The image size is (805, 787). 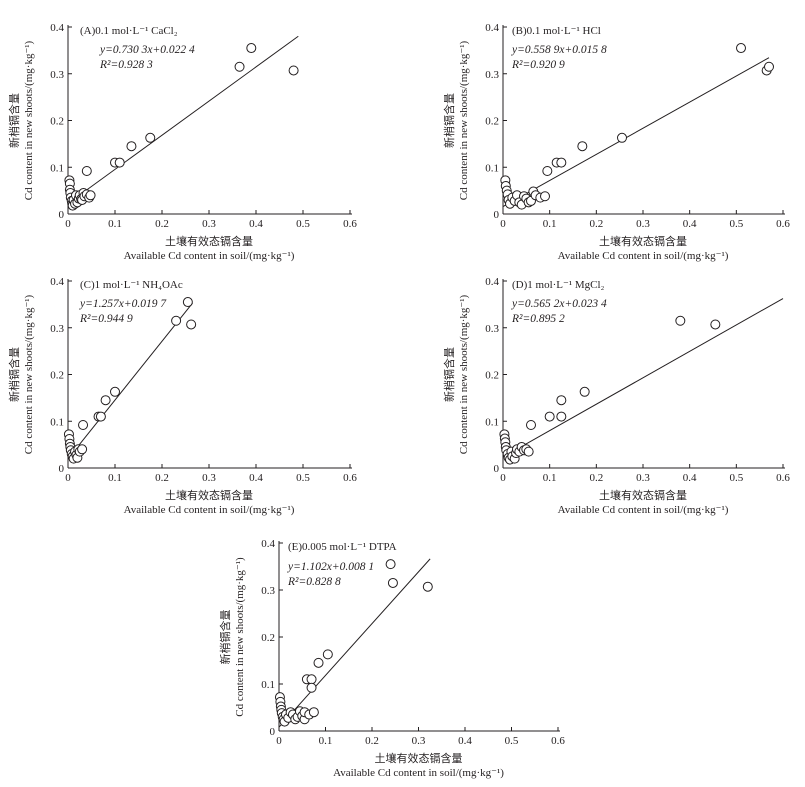 I want to click on regression-equation: y=1.102x+0.008 1, so click(x=330, y=567).